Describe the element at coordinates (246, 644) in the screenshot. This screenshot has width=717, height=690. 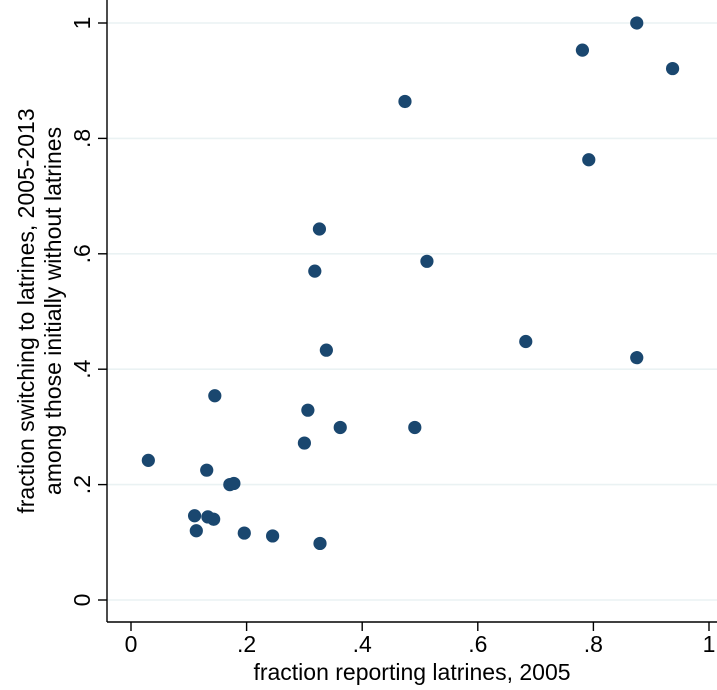
I see `x-tick-label: .2` at that location.